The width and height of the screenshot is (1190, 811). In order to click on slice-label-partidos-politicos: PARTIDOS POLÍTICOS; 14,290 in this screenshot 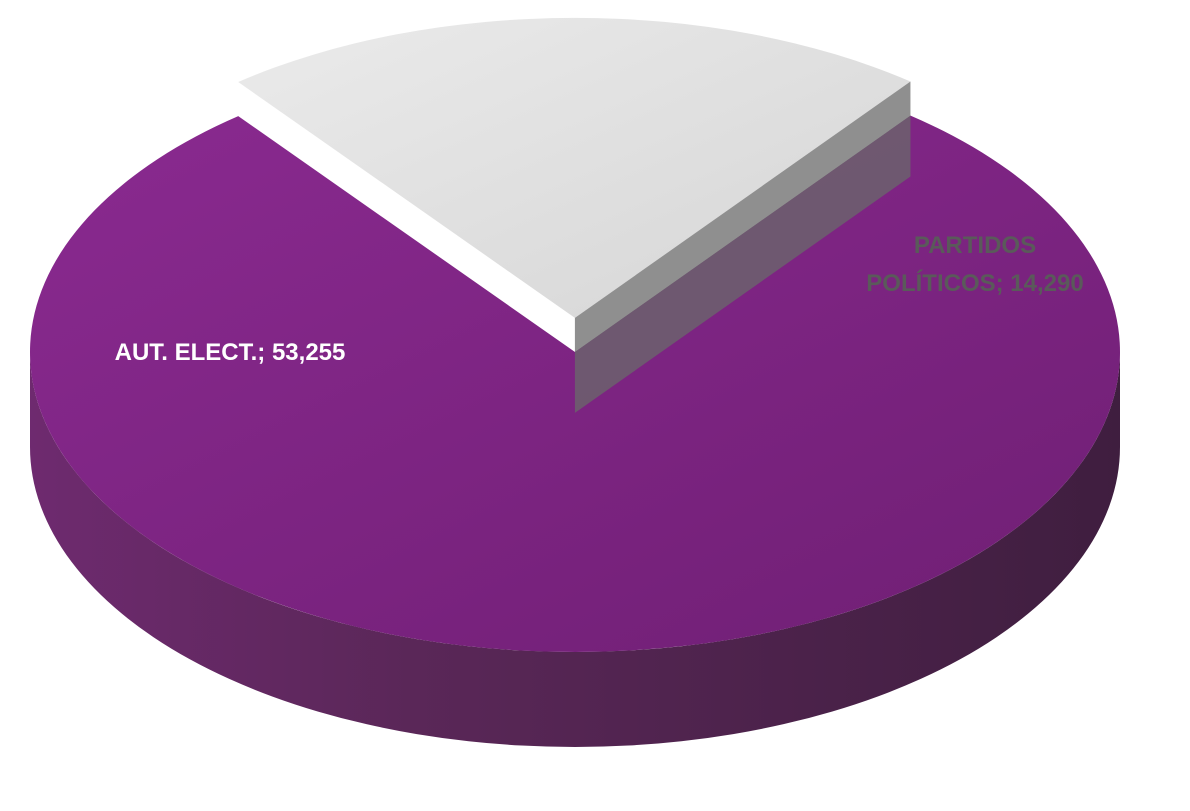, I will do `click(974, 264)`.